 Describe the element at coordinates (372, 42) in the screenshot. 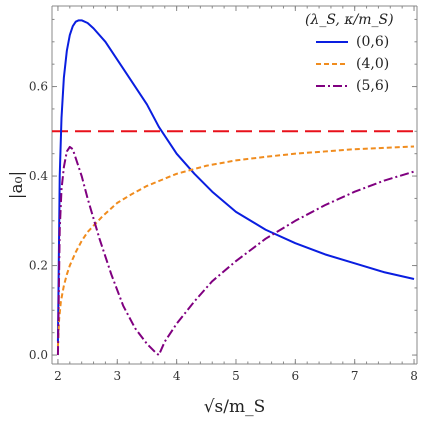

I see `legend-entry-0: (0,6)` at that location.